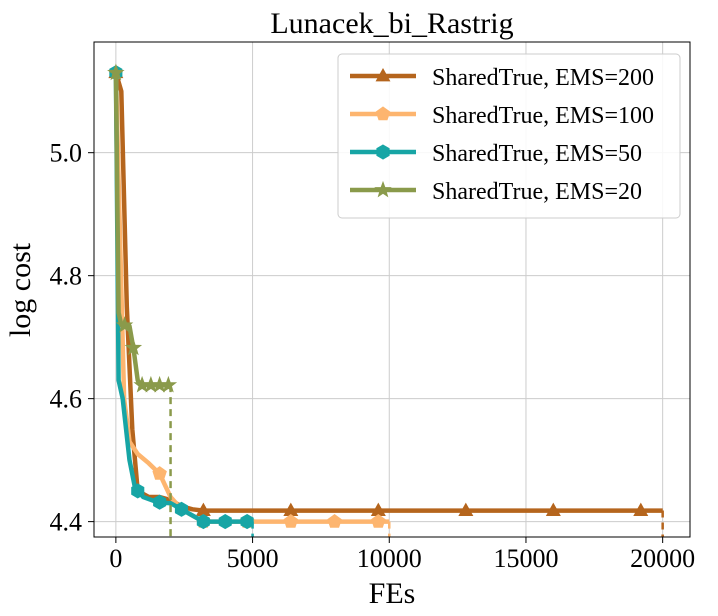 This screenshot has height=616, width=718. Describe the element at coordinates (66, 276) in the screenshot. I see `y-tick-label: 4.8` at that location.